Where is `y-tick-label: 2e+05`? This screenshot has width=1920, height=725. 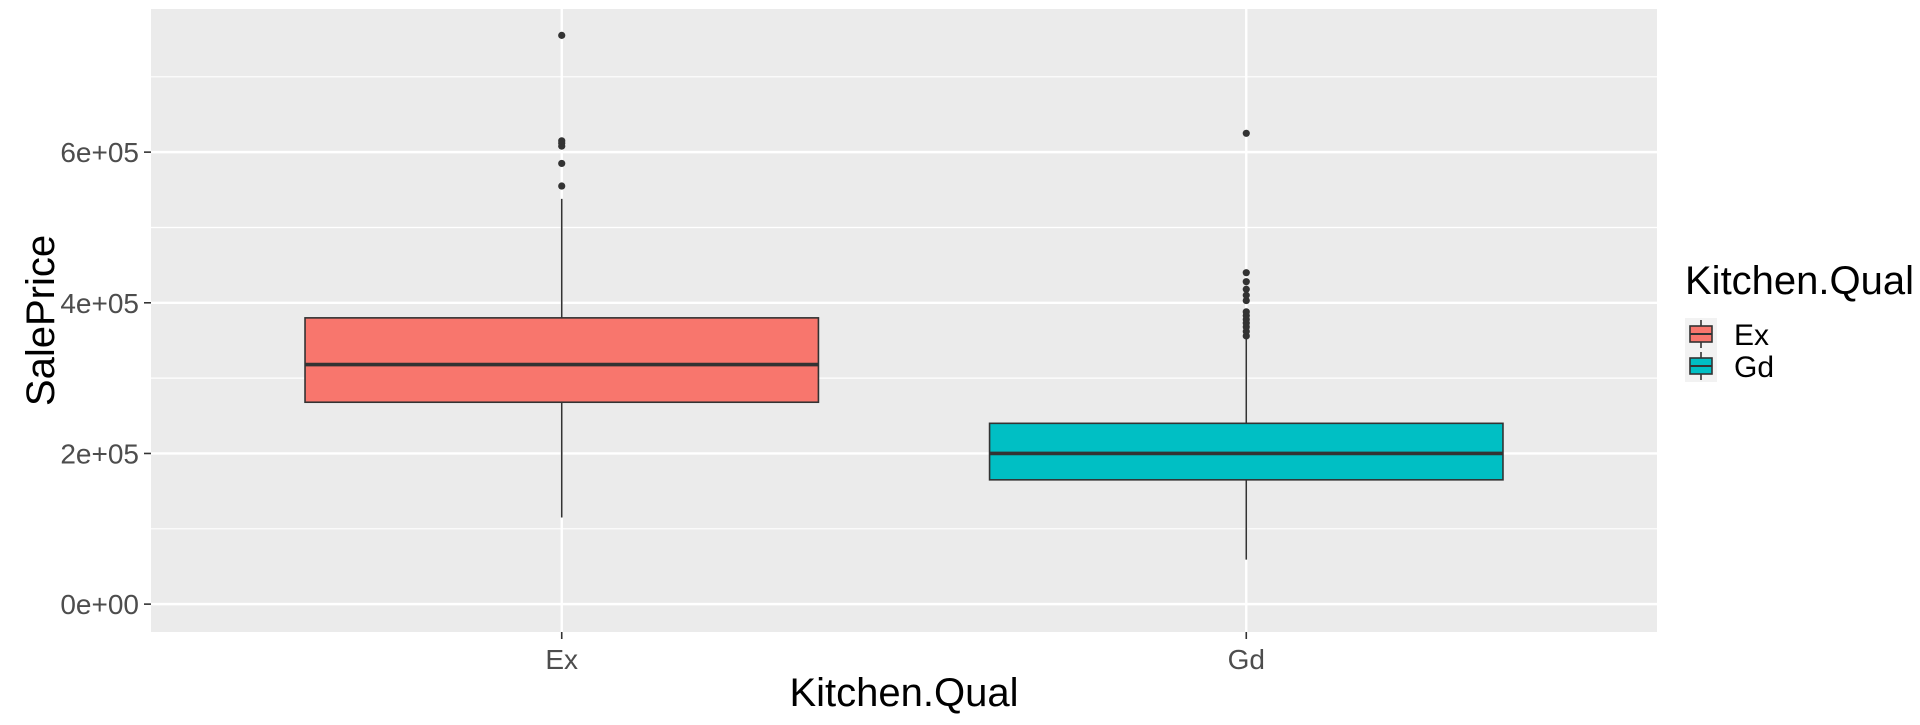 y-tick-label: 2e+05 is located at coordinates (99, 453).